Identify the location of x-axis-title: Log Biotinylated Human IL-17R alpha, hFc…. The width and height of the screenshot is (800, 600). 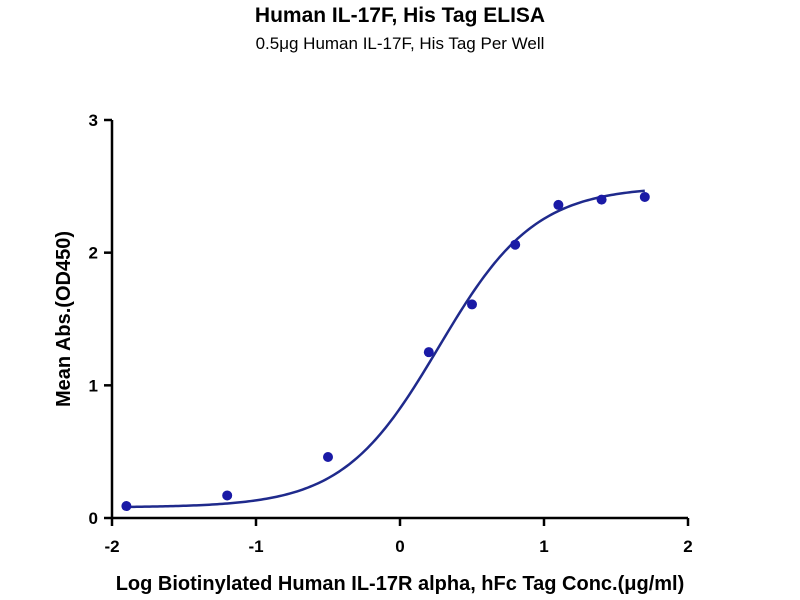
(400, 584).